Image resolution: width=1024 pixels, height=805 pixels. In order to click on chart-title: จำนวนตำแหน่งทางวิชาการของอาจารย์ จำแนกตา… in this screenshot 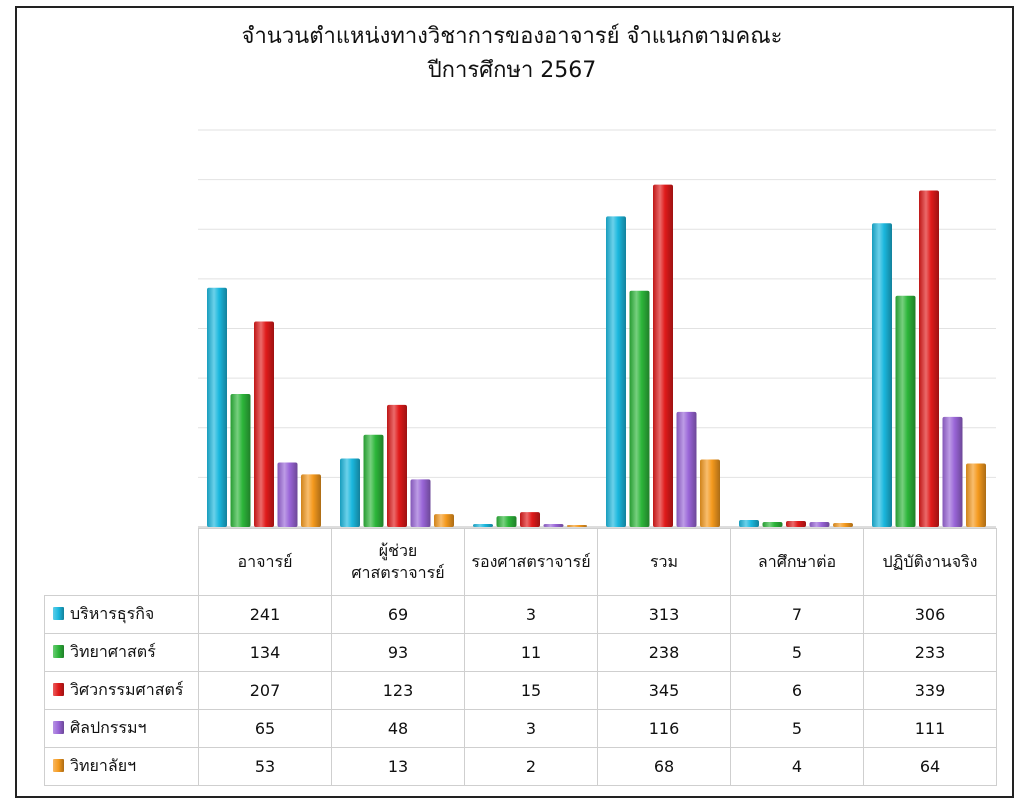, I will do `click(512, 36)`.